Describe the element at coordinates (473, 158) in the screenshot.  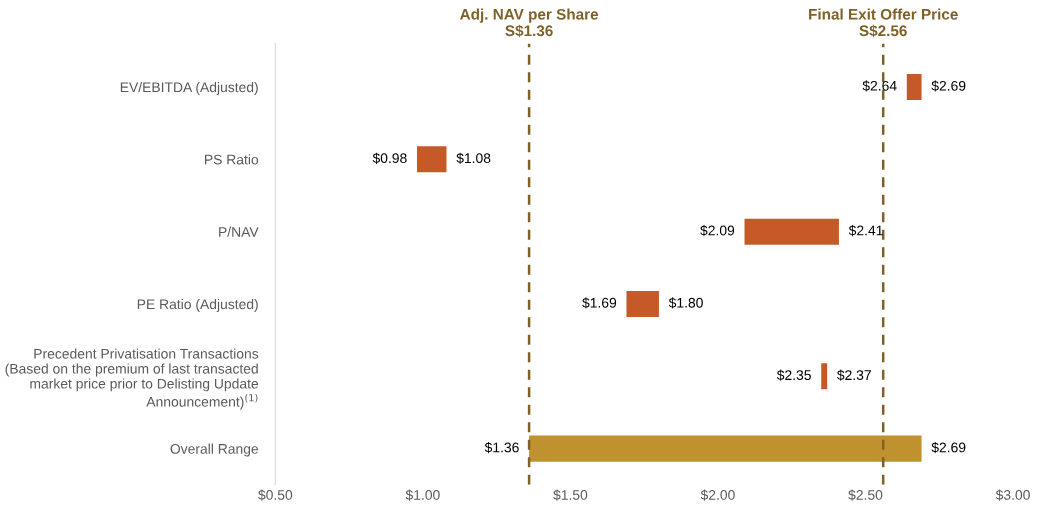
I see `annotation: $1.08` at that location.